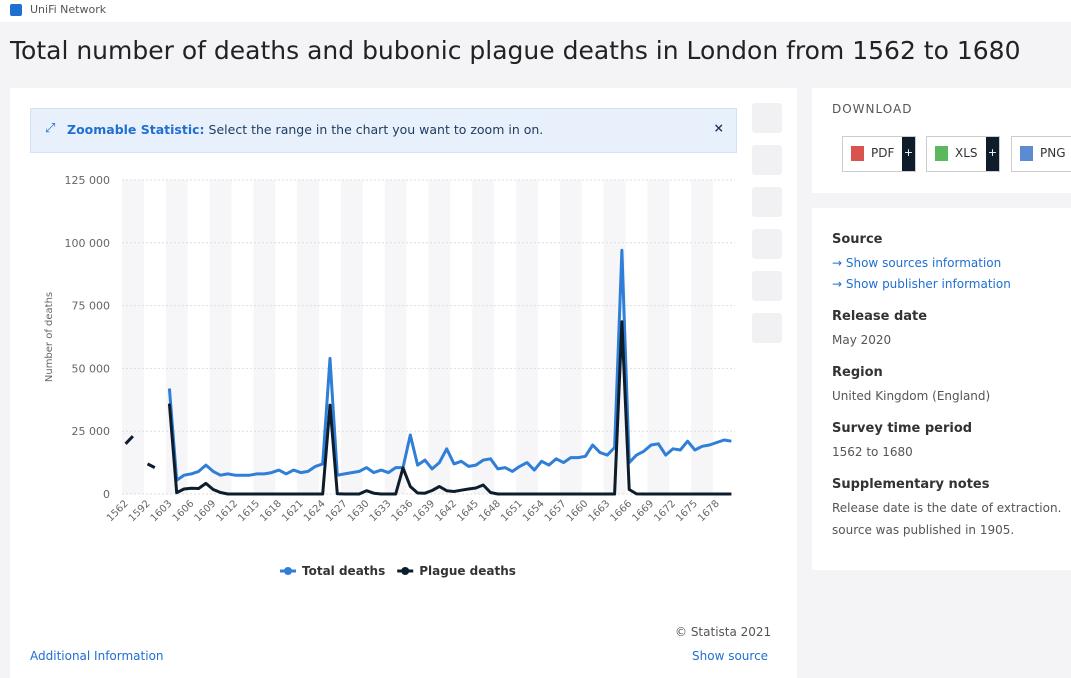 This screenshot has width=1071, height=678. What do you see at coordinates (381, 511) in the screenshot?
I see `x-tick-label: 1633` at bounding box center [381, 511].